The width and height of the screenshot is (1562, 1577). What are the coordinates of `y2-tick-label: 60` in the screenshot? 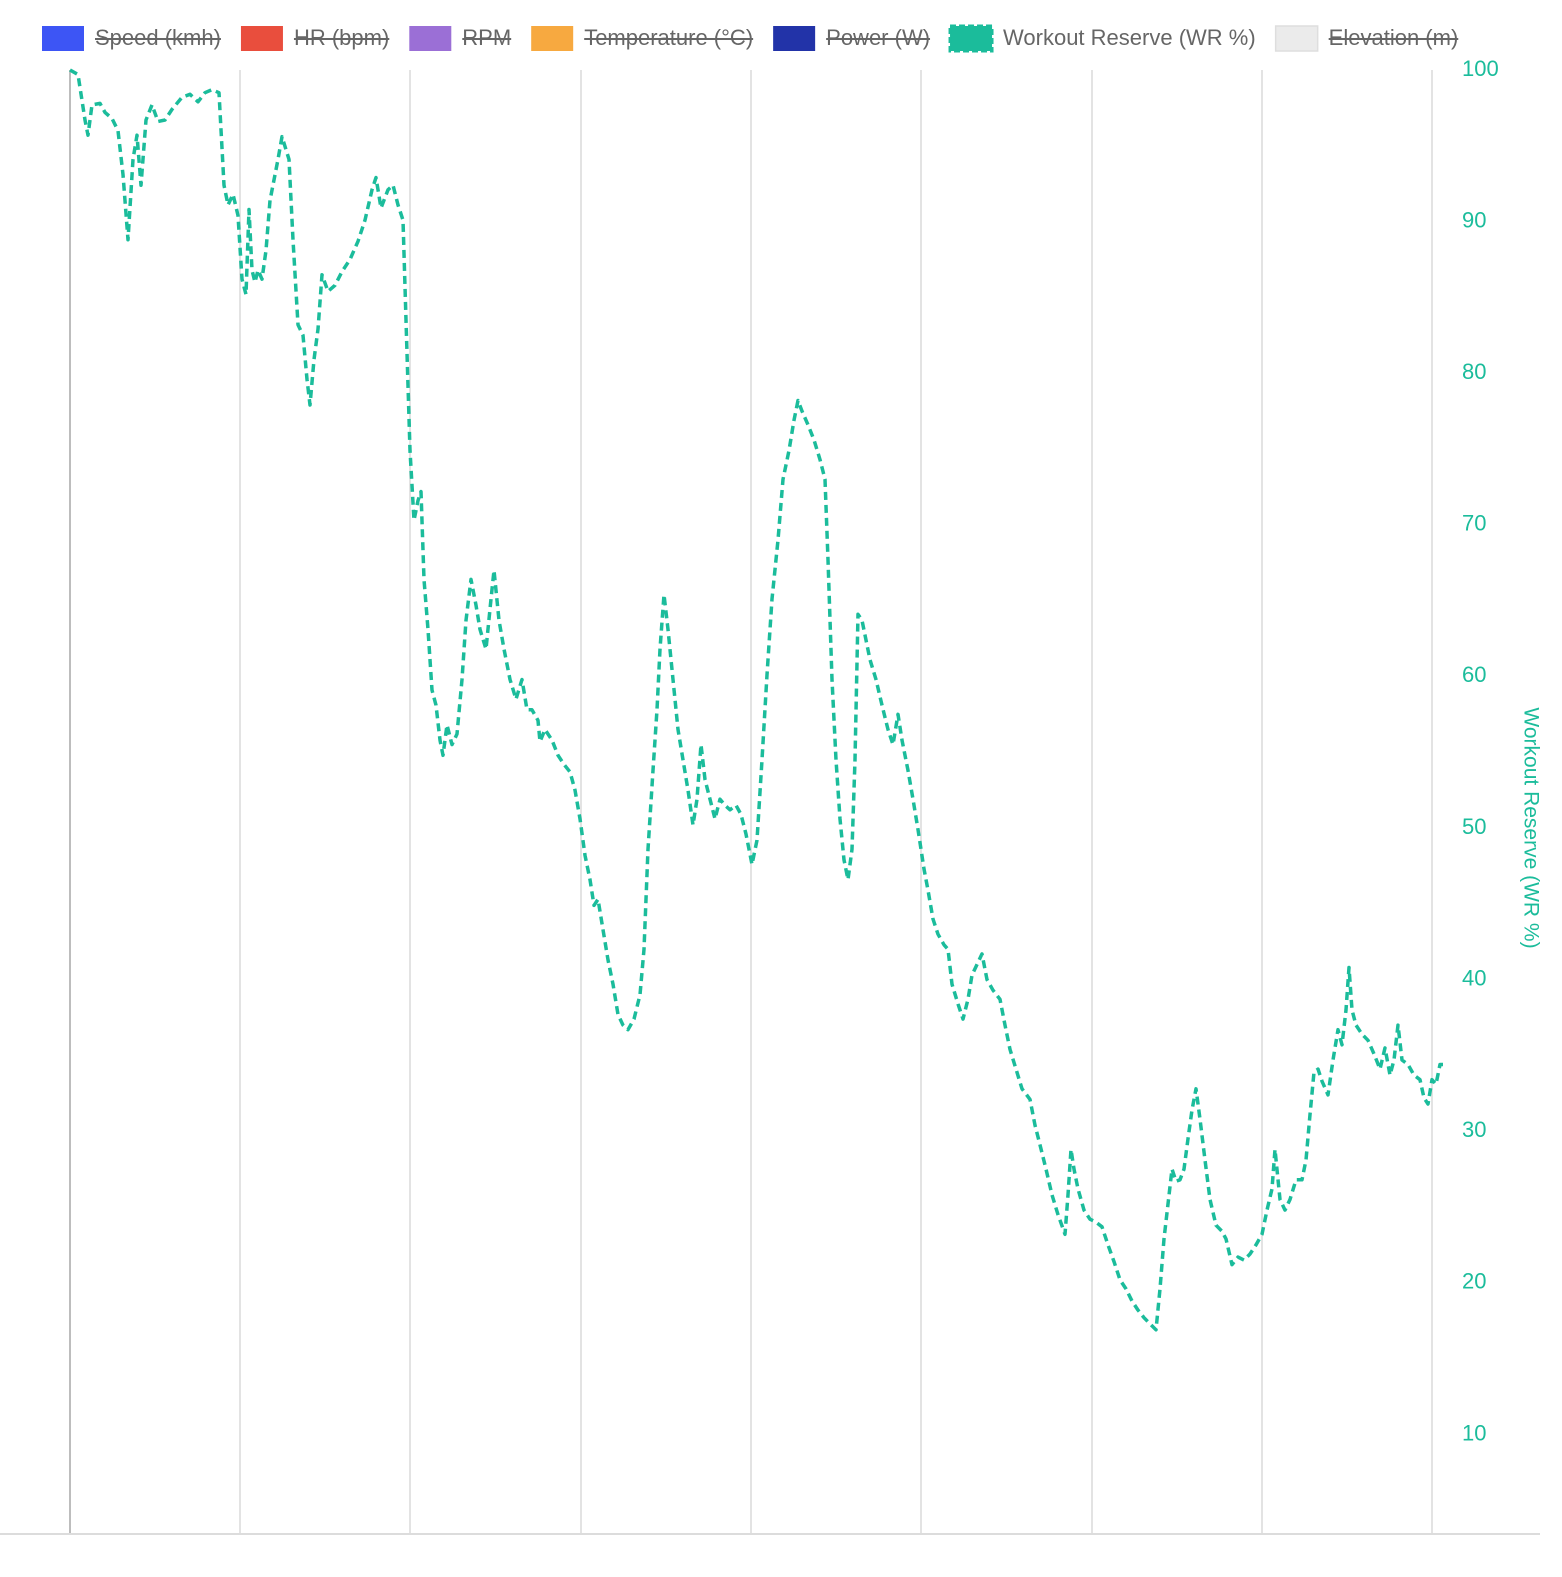 It's located at (1474, 674).